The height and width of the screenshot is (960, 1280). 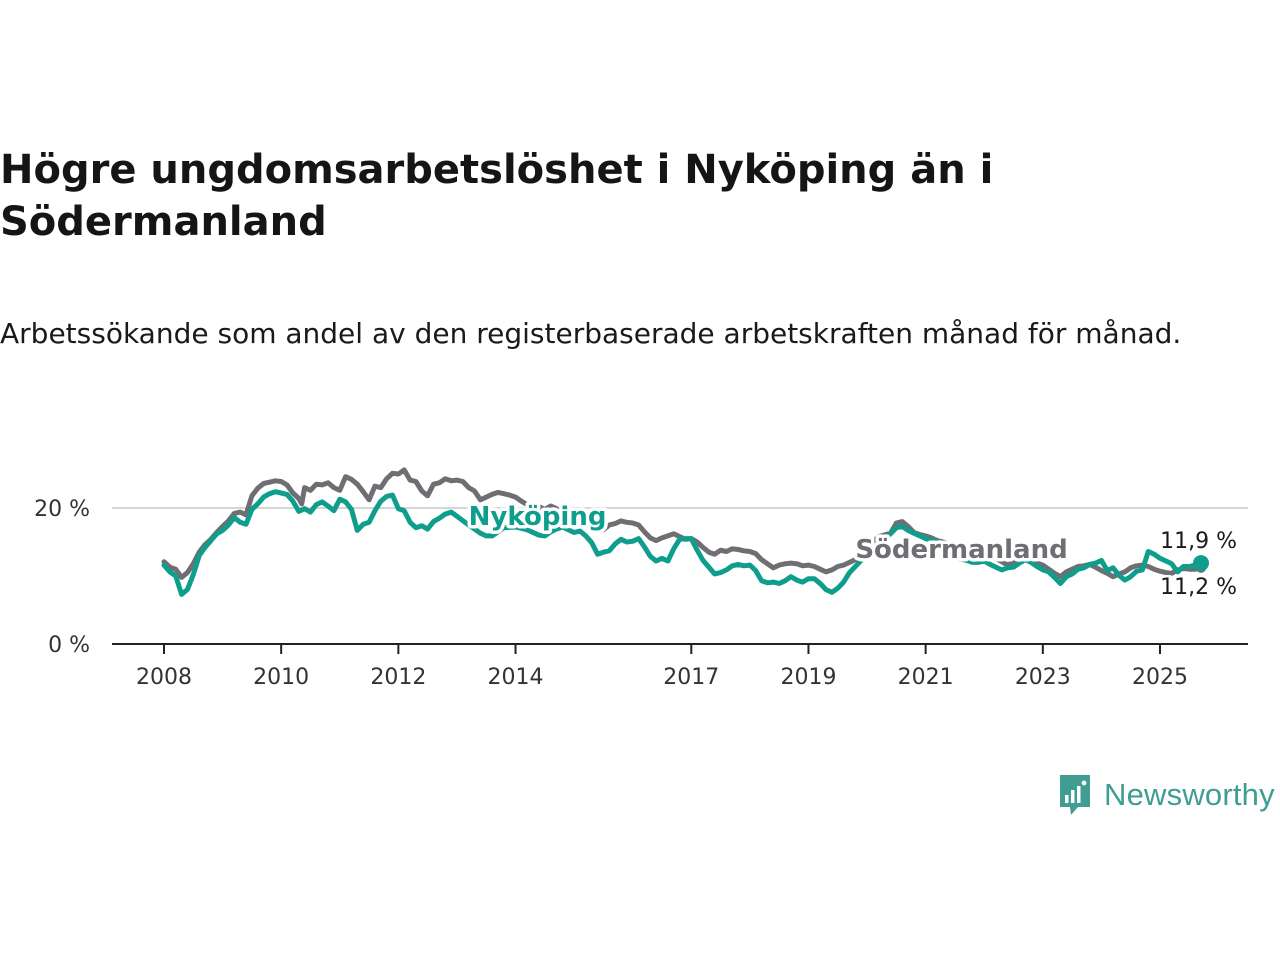 What do you see at coordinates (852, 551) in the screenshot?
I see `series-labels: Södermanland Nyköping 11,9 % 11,2 %` at bounding box center [852, 551].